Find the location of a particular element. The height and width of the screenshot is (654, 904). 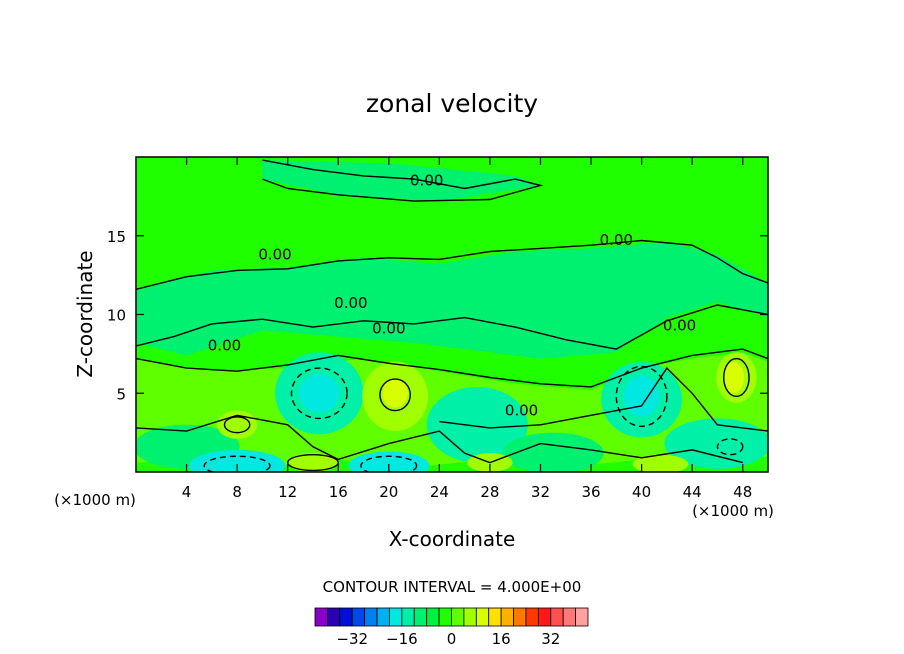

x-tick-label: 44 is located at coordinates (692, 492).